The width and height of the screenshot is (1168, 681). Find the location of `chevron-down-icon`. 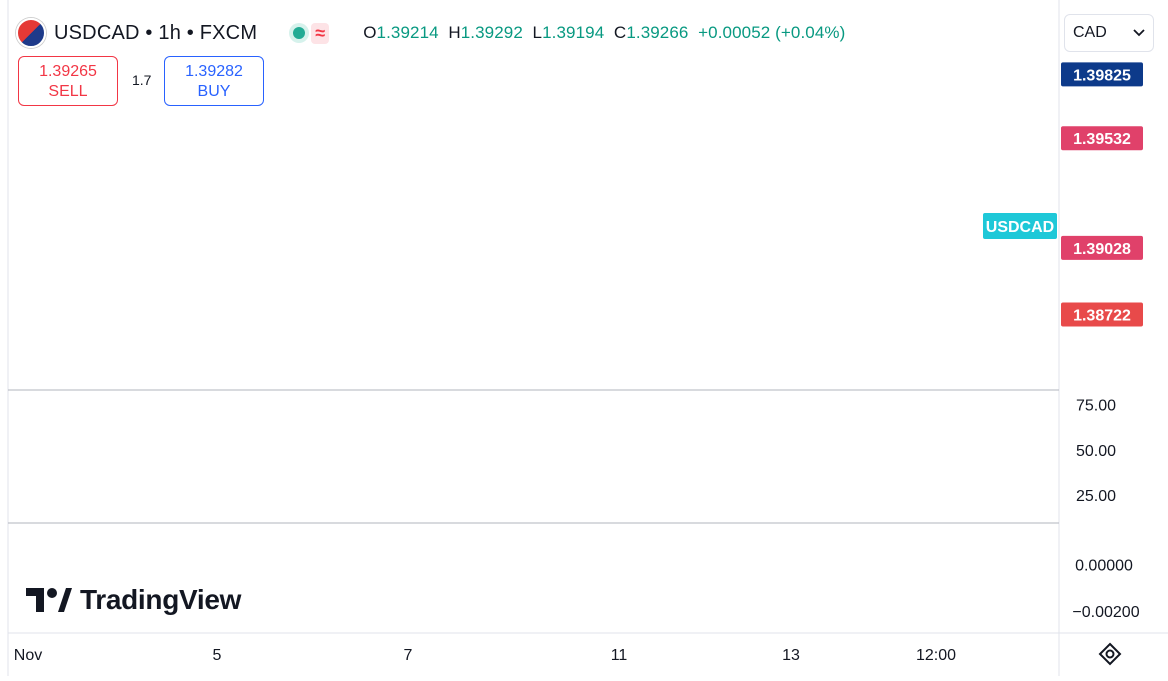

chevron-down-icon is located at coordinates (1139, 33).